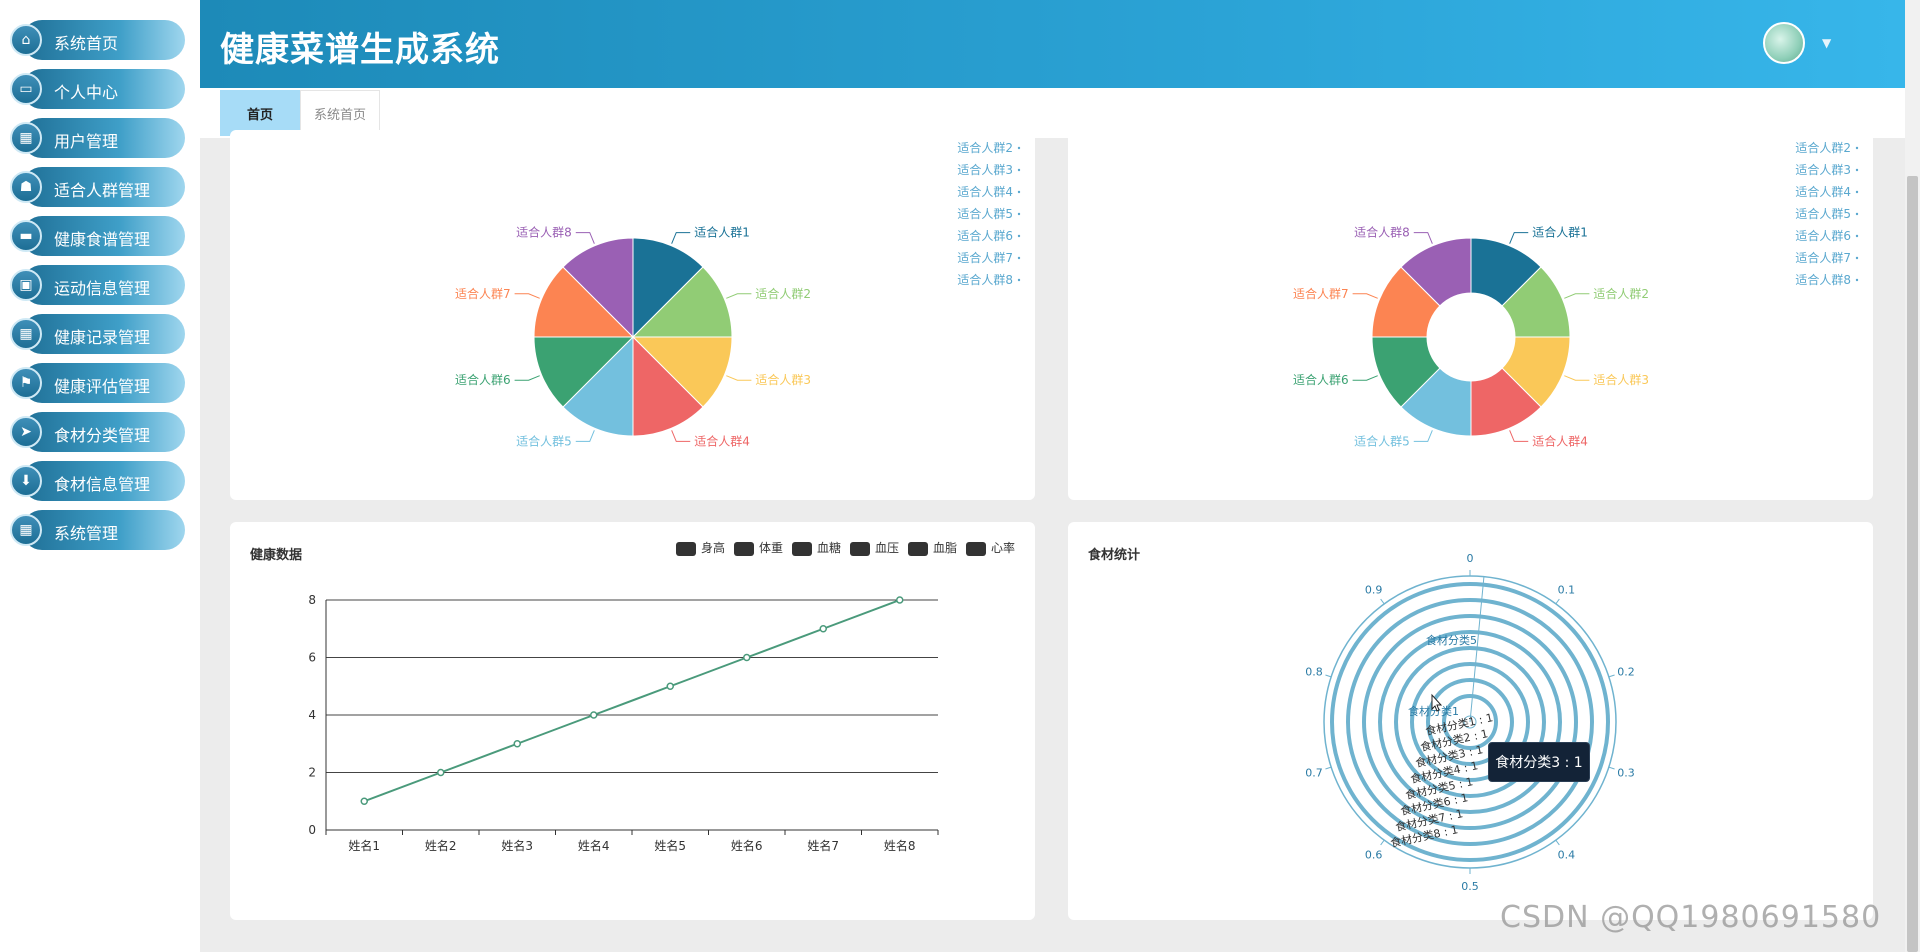 This screenshot has height=952, width=1920. Describe the element at coordinates (544, 440) in the screenshot. I see `pie-label: 适合人群5` at that location.